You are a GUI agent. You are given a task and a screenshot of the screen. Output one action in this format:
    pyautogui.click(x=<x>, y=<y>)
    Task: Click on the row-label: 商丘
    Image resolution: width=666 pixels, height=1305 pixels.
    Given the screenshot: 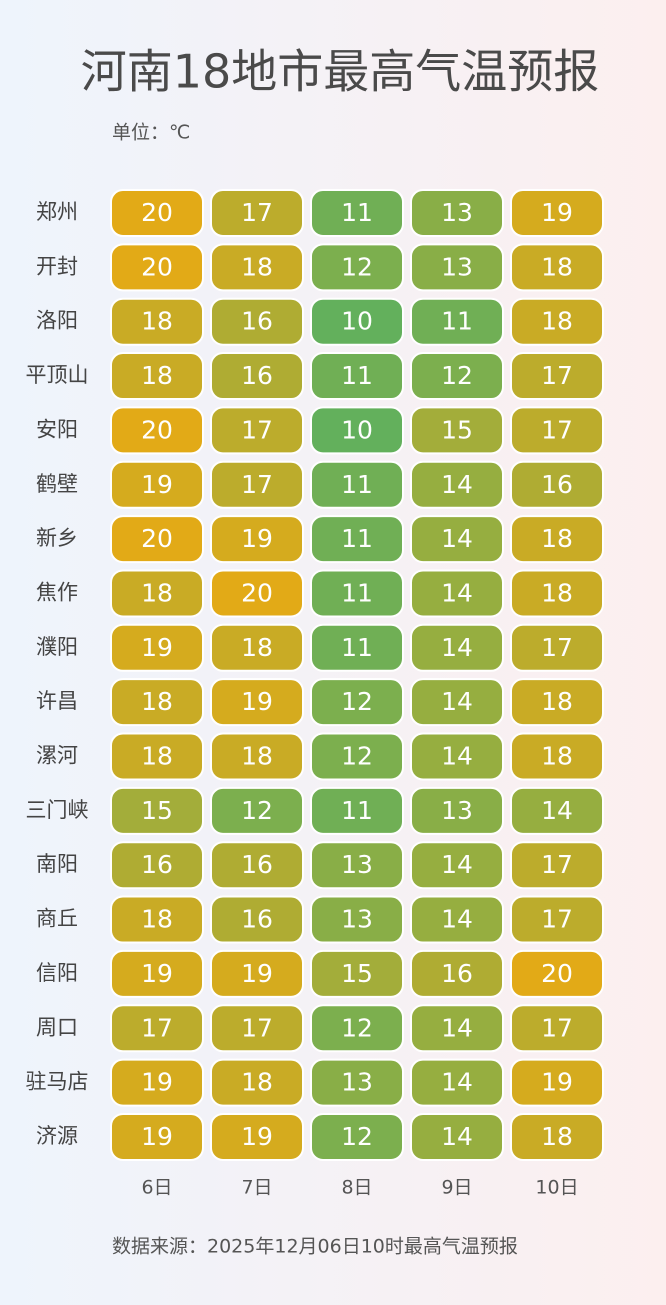 What is the action you would take?
    pyautogui.click(x=57, y=919)
    